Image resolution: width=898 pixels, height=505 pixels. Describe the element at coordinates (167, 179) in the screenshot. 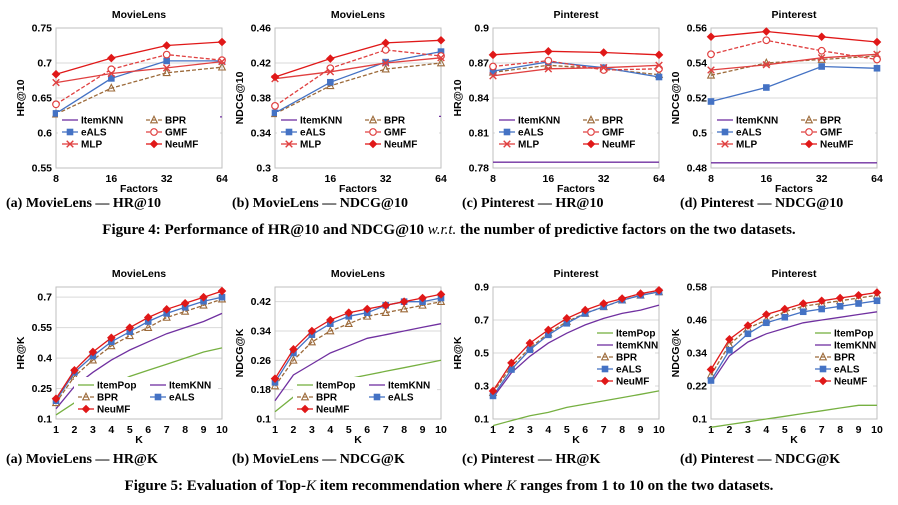

I see `x-tick-label: 32` at that location.